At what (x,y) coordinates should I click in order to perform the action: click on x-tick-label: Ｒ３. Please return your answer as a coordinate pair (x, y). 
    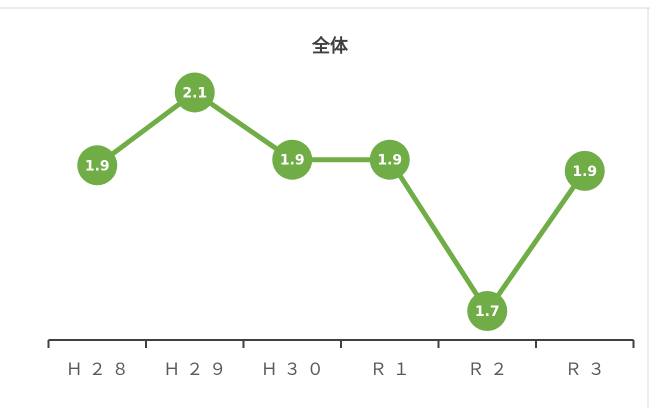
    Looking at the image, I should click on (588, 370).